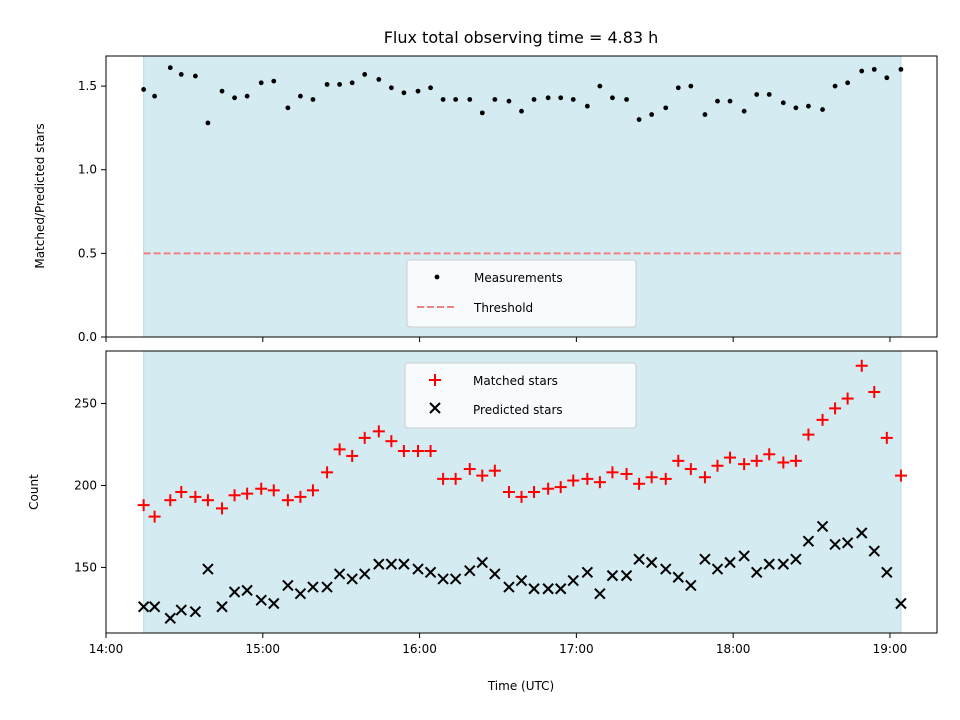 The image size is (960, 720). I want to click on count-y-tick-label: 250, so click(85, 403).